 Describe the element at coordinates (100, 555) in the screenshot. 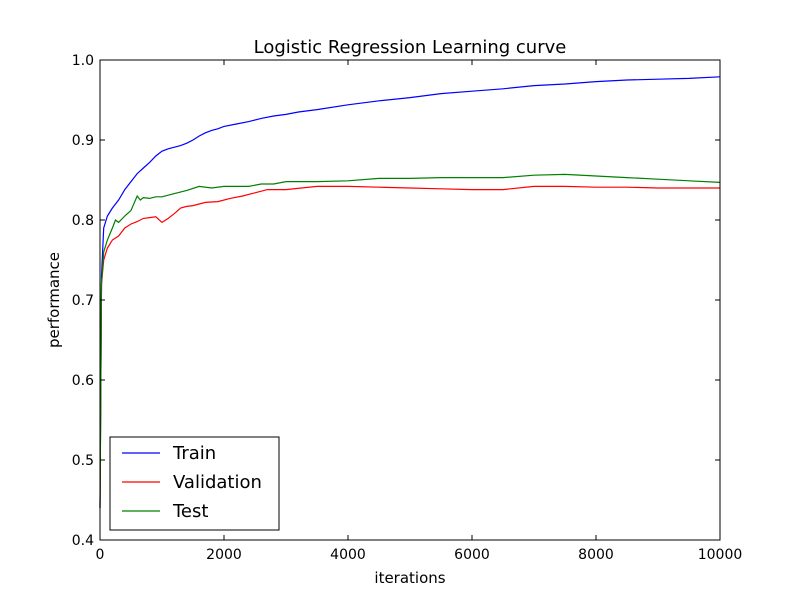

I see `x-tick-label: 0` at that location.